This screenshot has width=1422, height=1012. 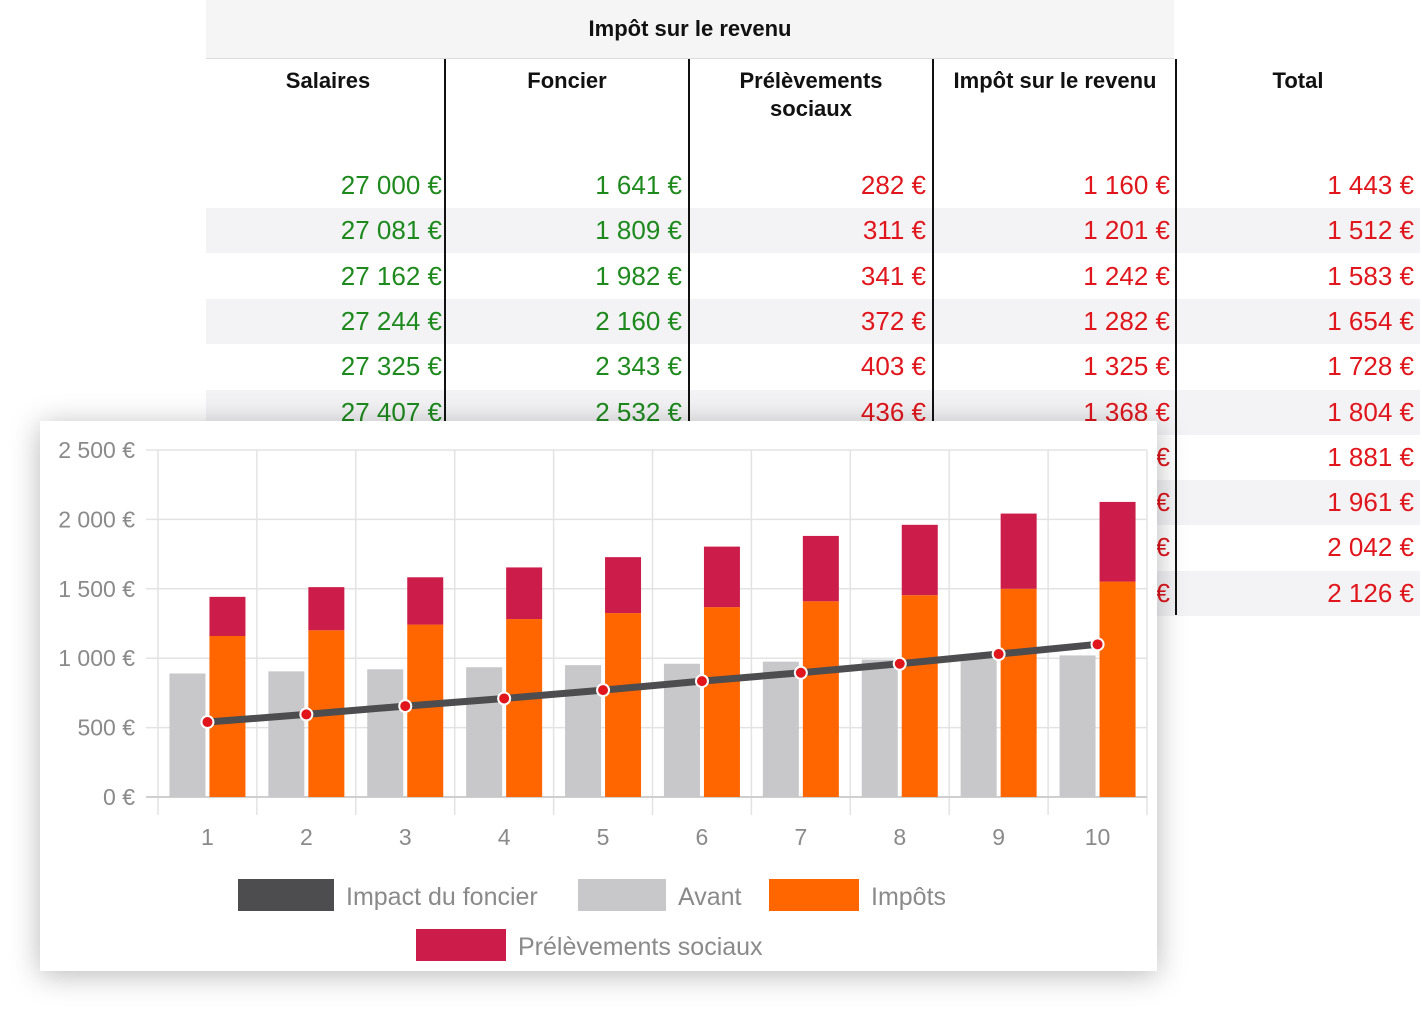 I want to click on table-cell: 1 325 €, so click(x=1126, y=366).